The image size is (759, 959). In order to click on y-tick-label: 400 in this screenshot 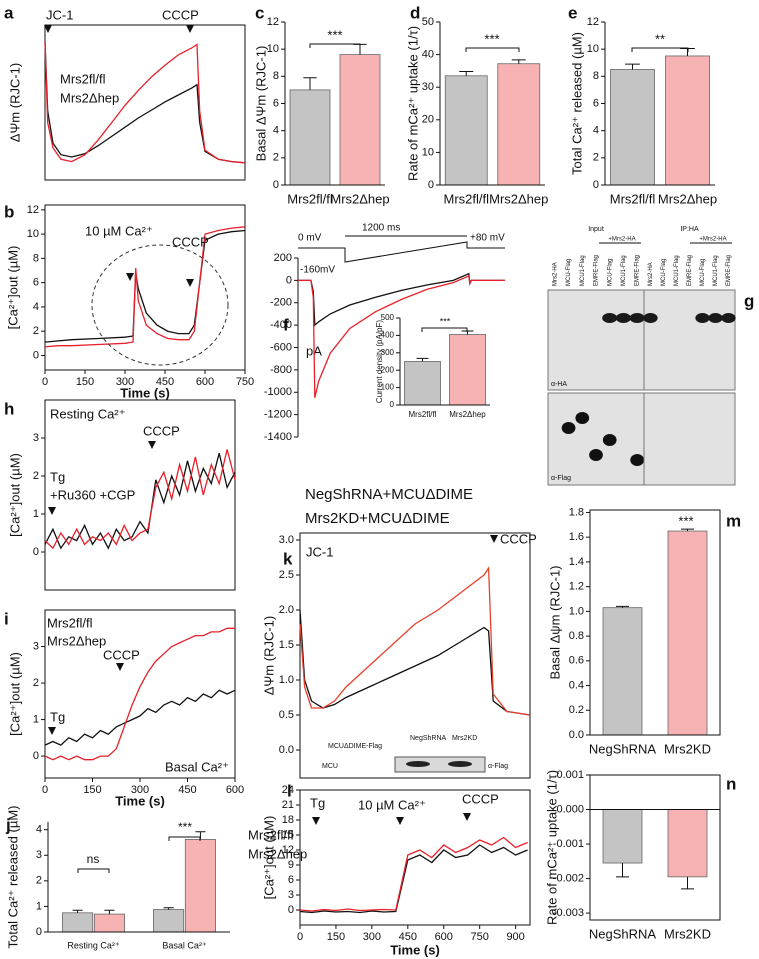, I will do `click(388, 335)`.